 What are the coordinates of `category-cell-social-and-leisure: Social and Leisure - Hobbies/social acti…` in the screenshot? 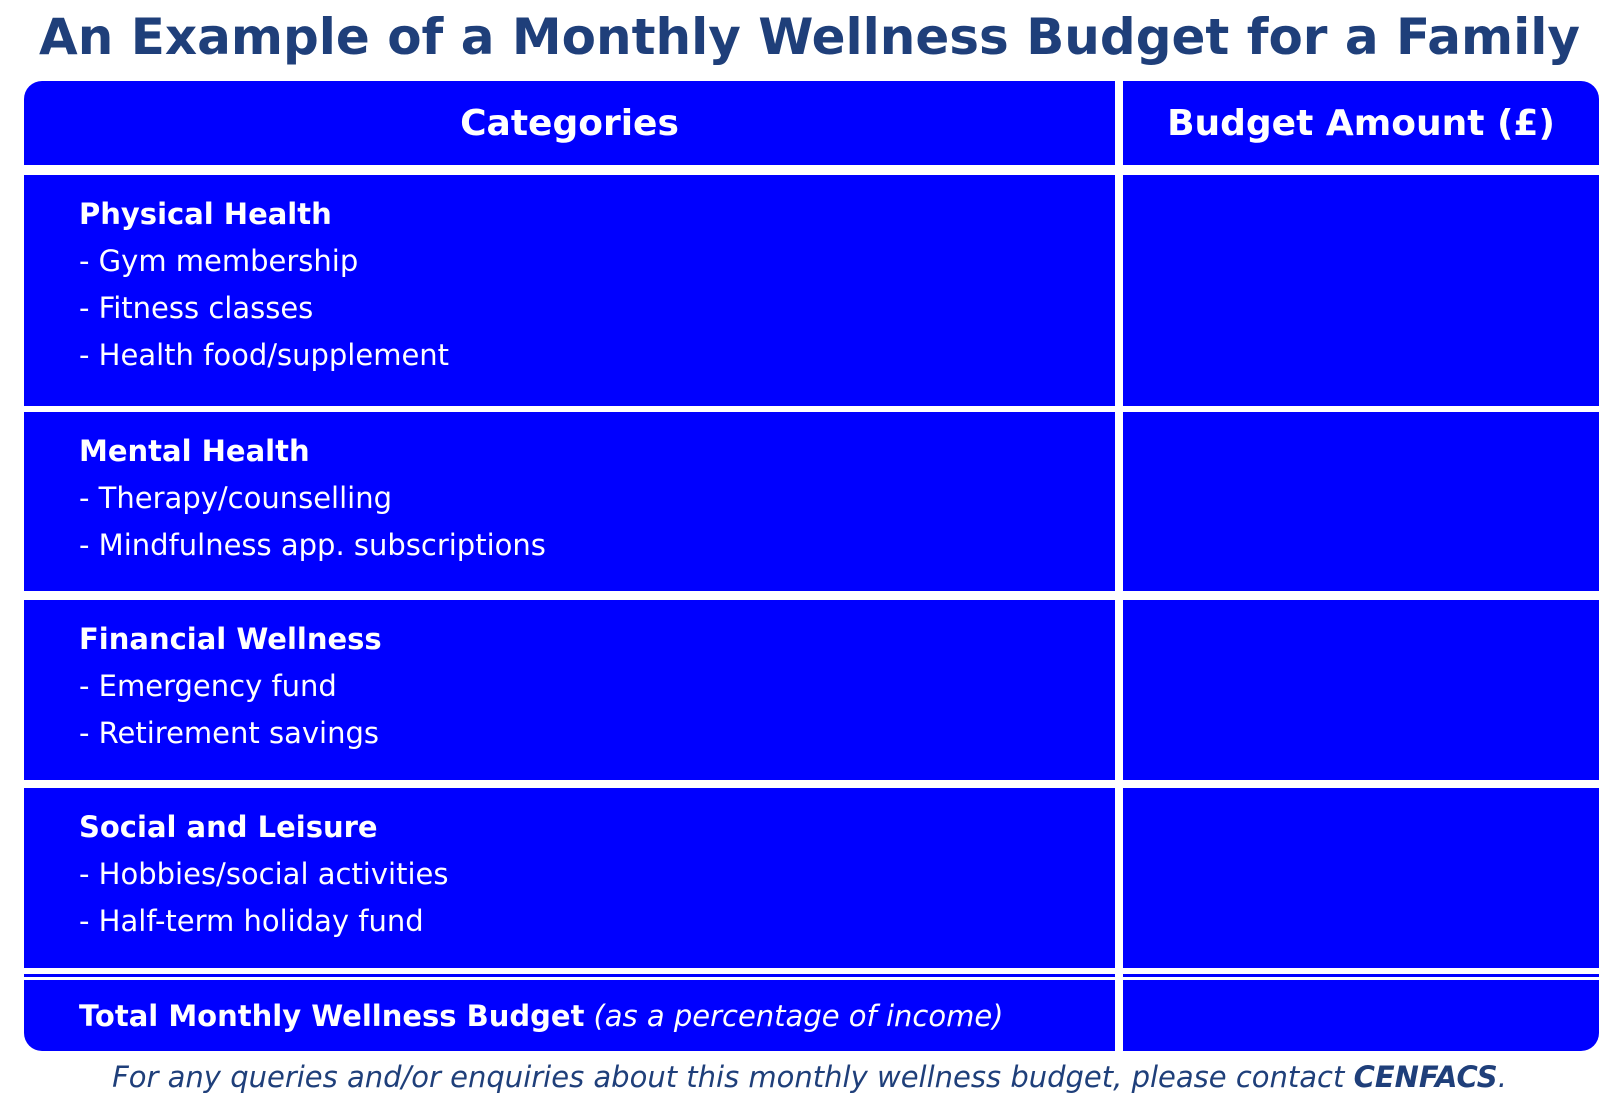 It's located at (569, 878).